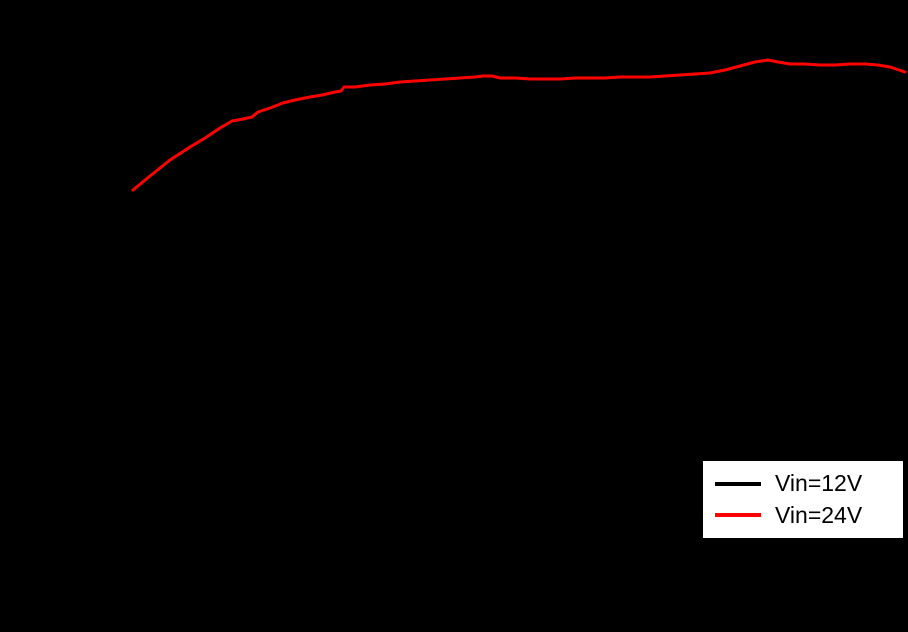 This screenshot has height=632, width=908. What do you see at coordinates (738, 483) in the screenshot?
I see `legend-line-swatch-black` at bounding box center [738, 483].